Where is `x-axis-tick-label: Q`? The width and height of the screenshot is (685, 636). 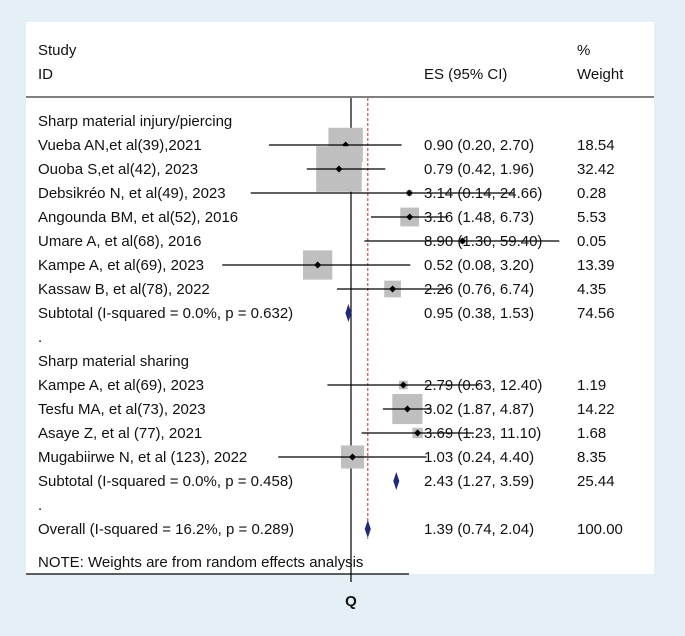
x-axis-tick-label: Q is located at coordinates (351, 601).